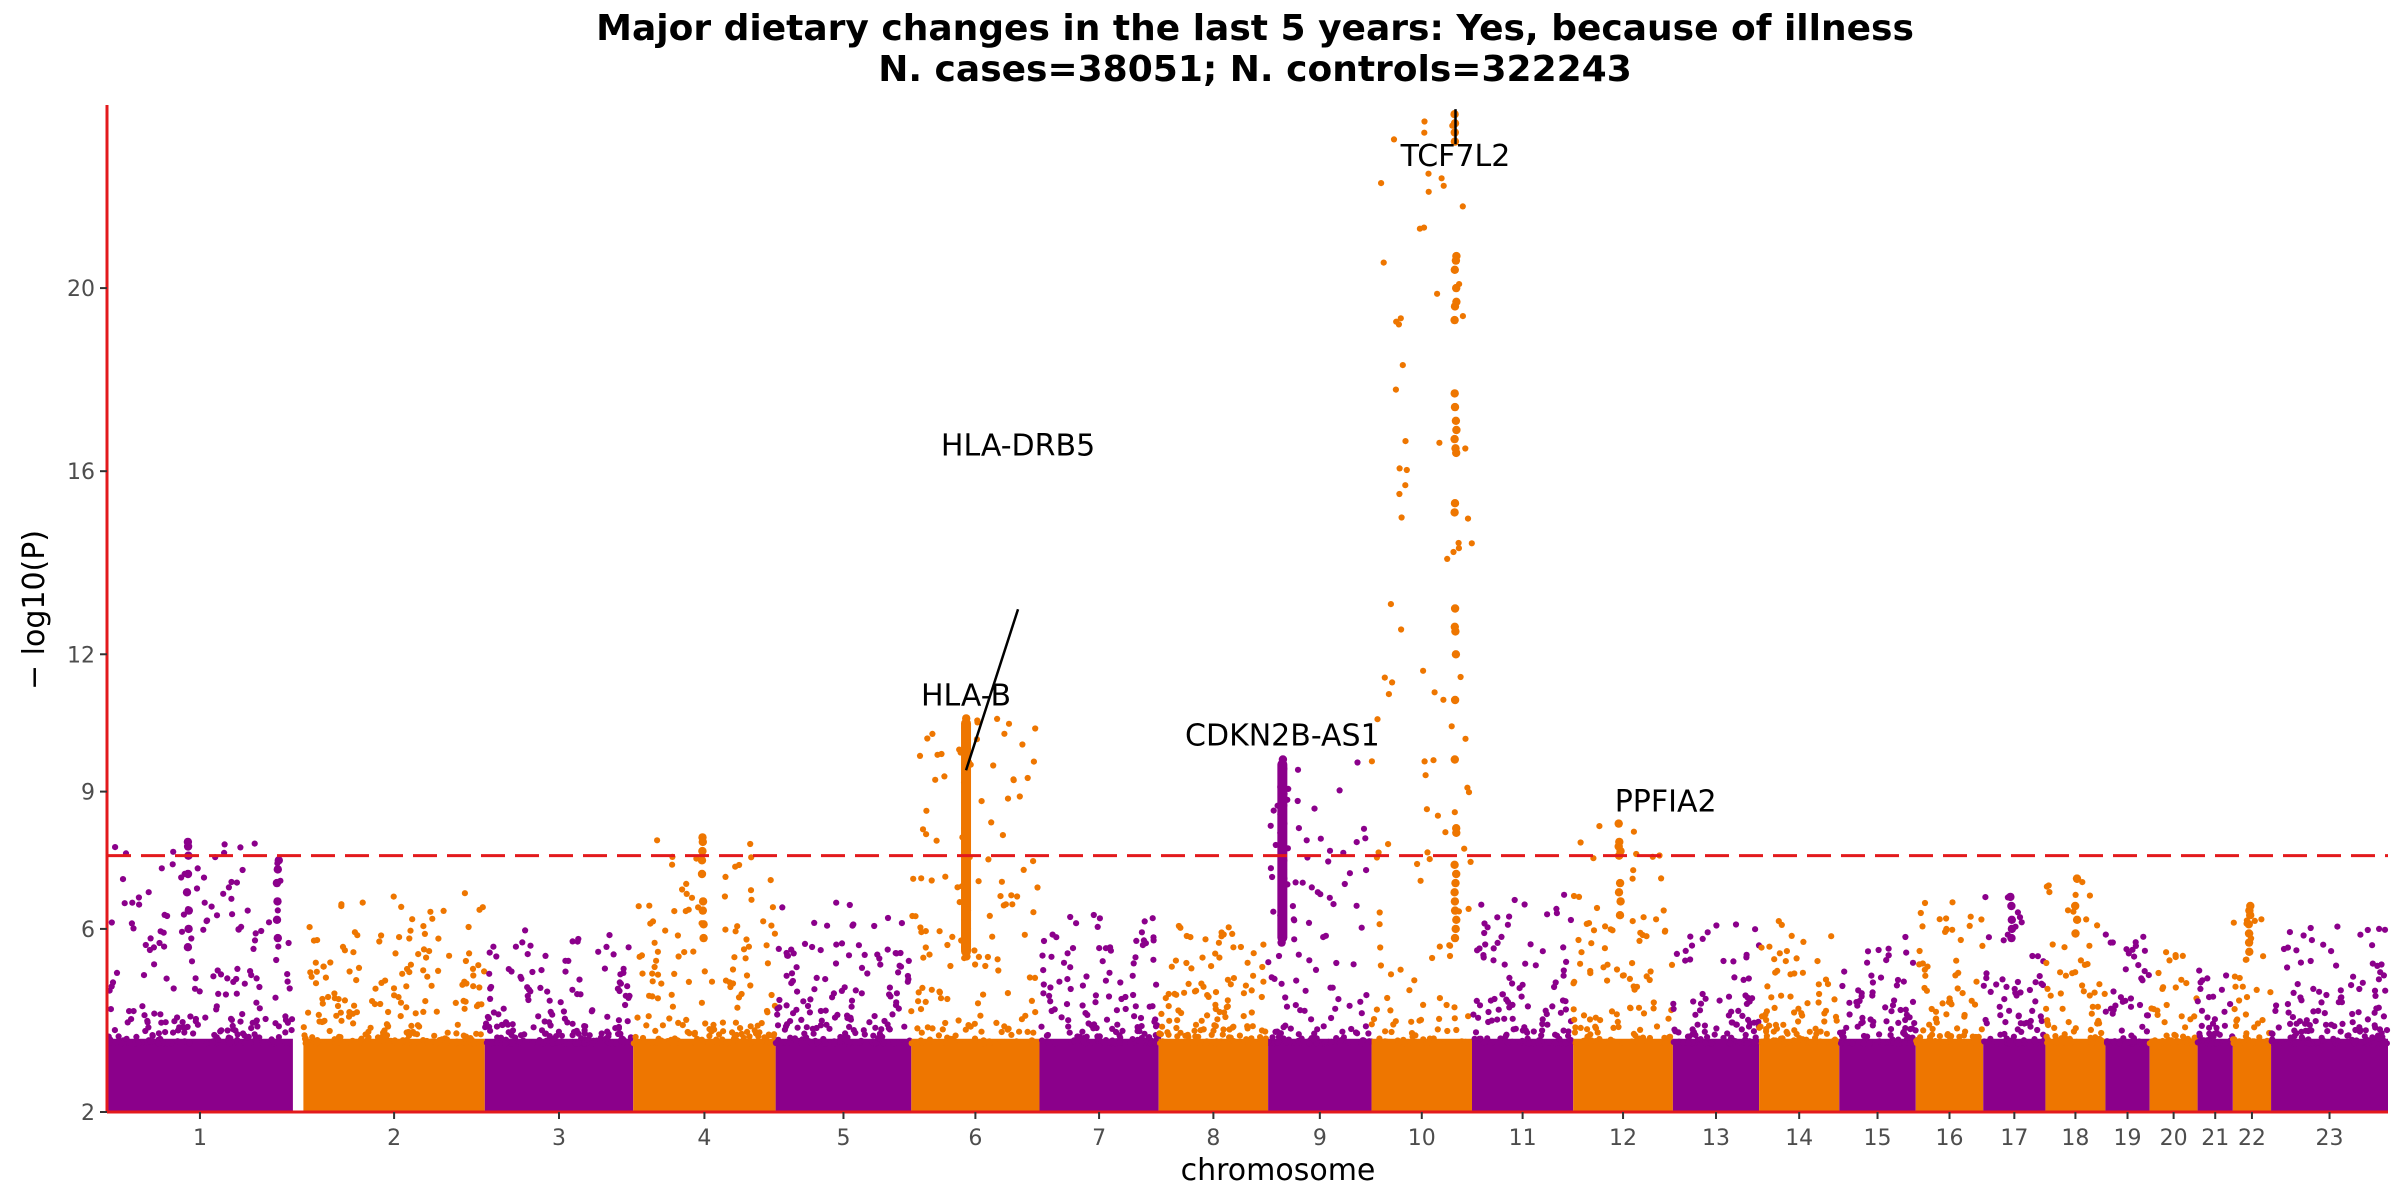 This screenshot has width=2400, height=1204. What do you see at coordinates (200, 976) in the screenshot?
I see `chromosome-1-points` at bounding box center [200, 976].